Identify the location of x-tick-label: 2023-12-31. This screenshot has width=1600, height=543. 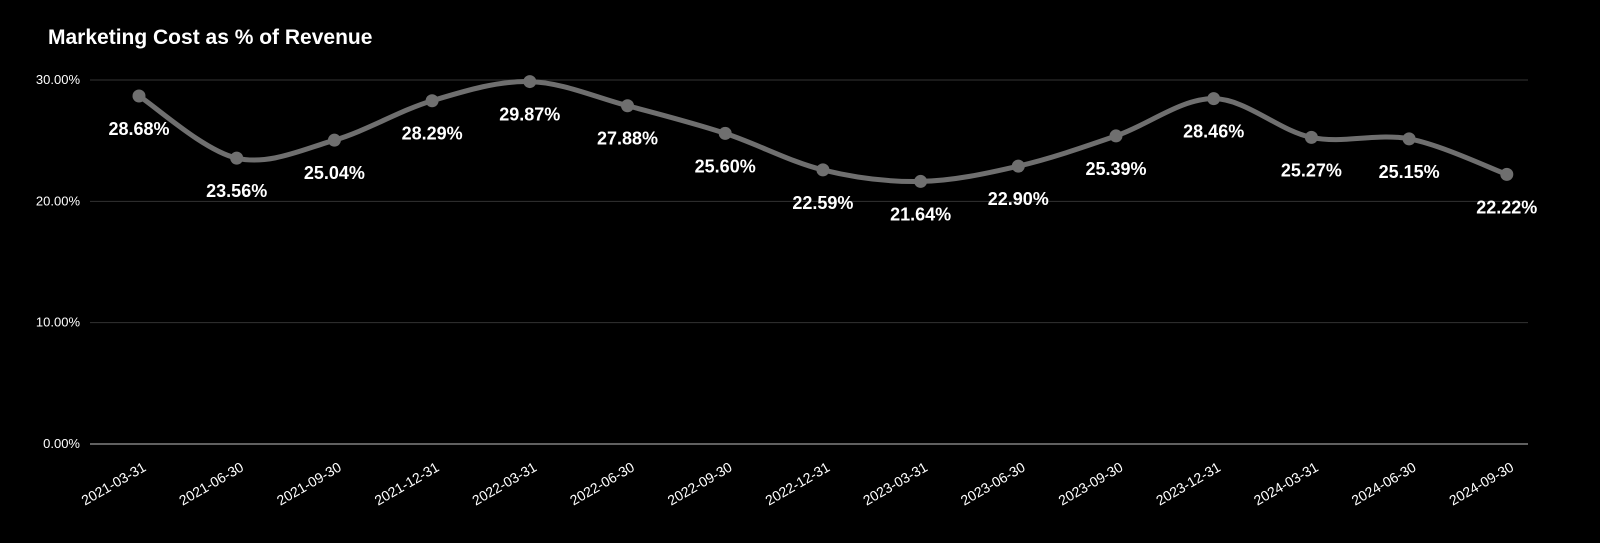
(1188, 484).